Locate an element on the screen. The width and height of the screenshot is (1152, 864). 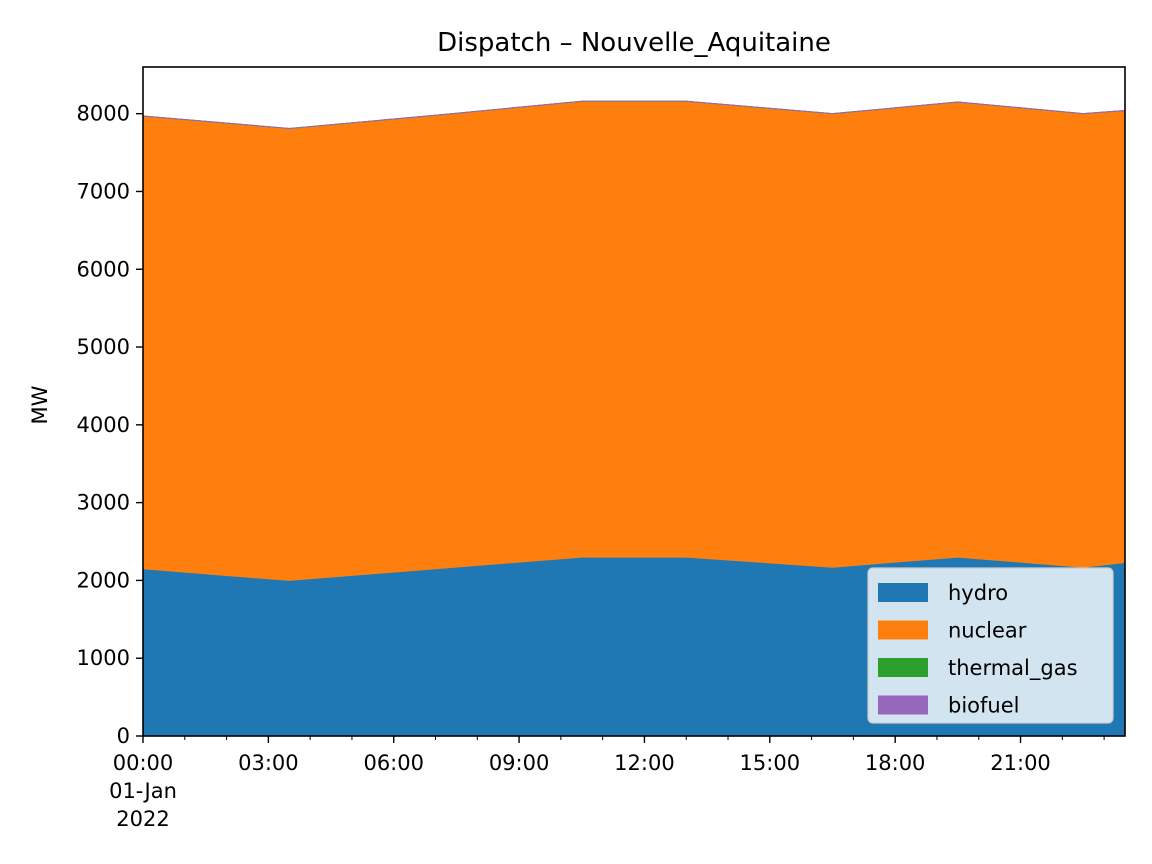
x-tick-label: 00:00 is located at coordinates (143, 763).